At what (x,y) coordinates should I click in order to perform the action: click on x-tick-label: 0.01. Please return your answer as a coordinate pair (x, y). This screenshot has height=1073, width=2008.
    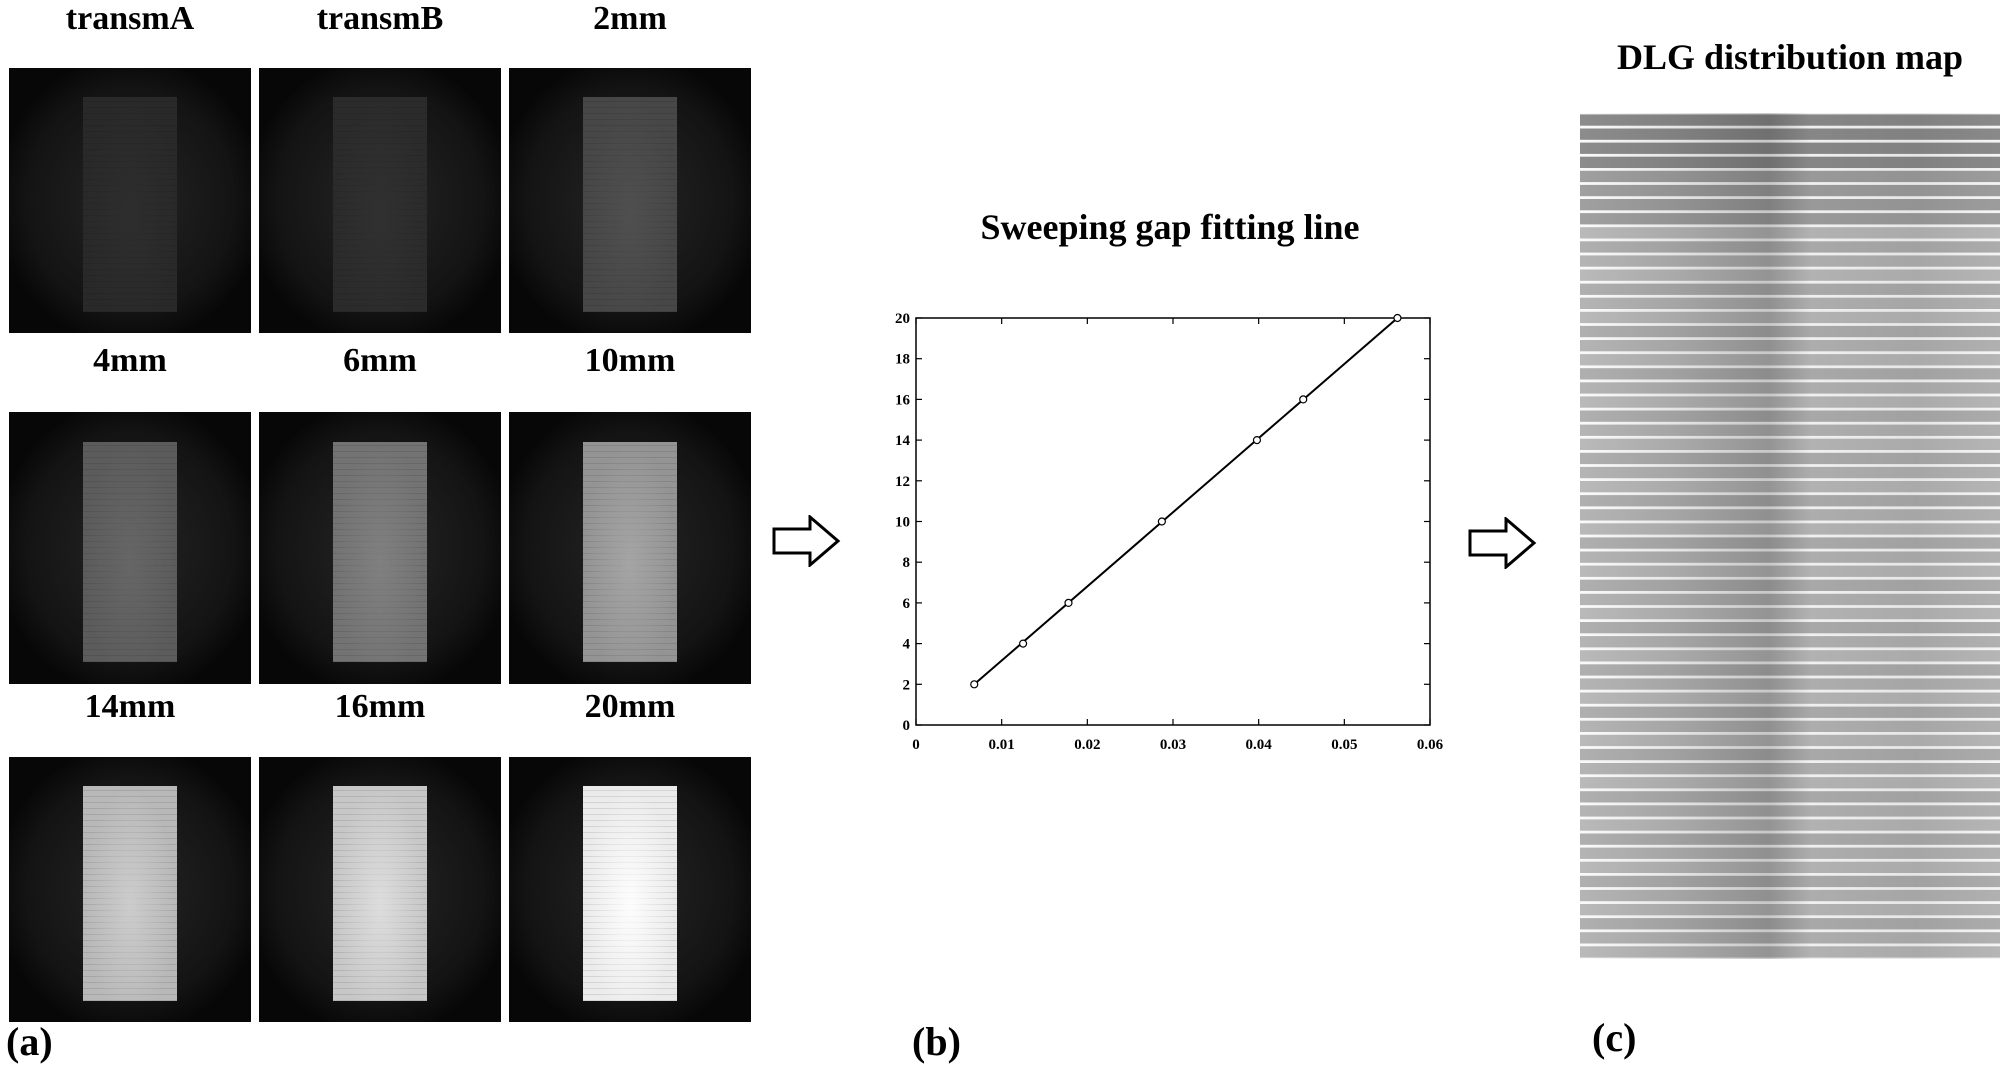
    Looking at the image, I should click on (1002, 745).